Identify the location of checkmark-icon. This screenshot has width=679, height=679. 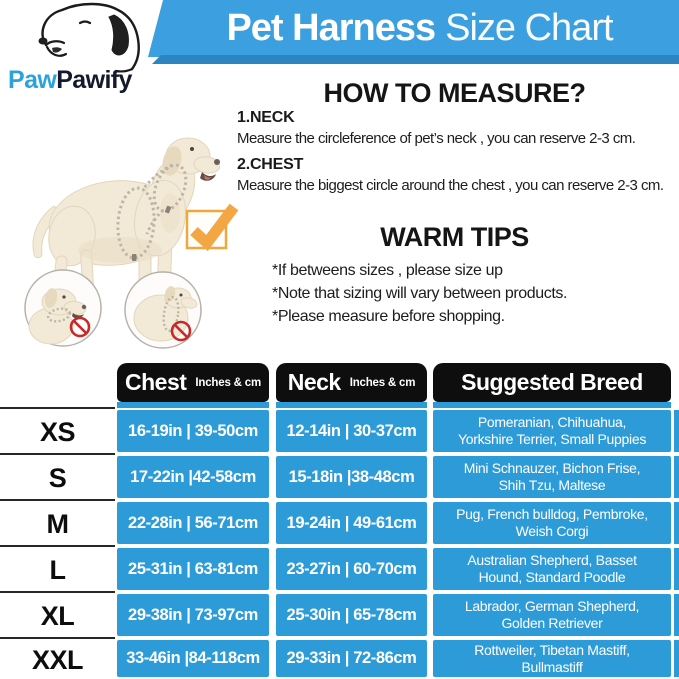
(212, 227).